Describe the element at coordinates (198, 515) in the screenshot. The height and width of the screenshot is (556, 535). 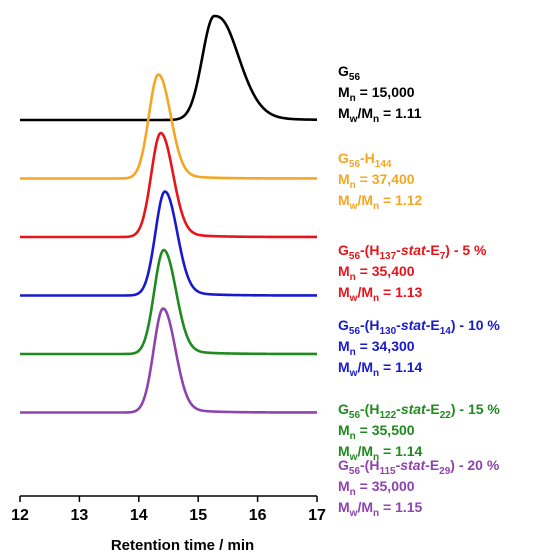
I see `x-tick-label: 15` at that location.